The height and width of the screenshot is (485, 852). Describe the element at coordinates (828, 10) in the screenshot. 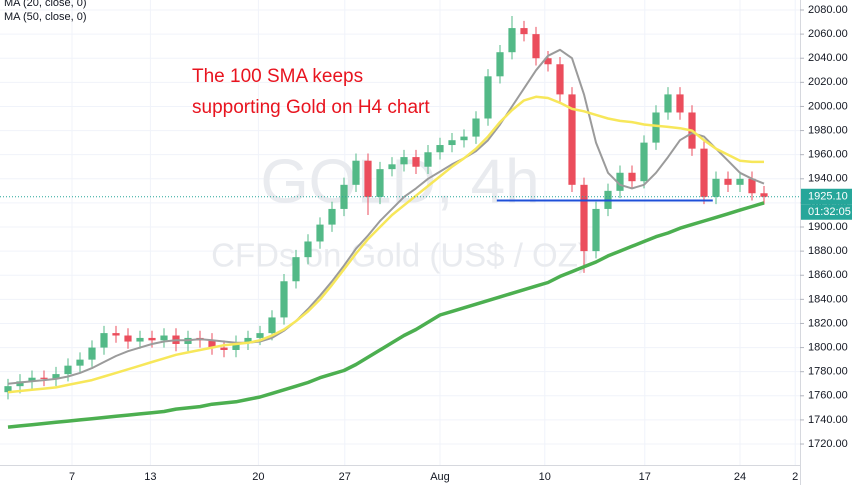

I see `y-tick-label: 2080.00` at that location.